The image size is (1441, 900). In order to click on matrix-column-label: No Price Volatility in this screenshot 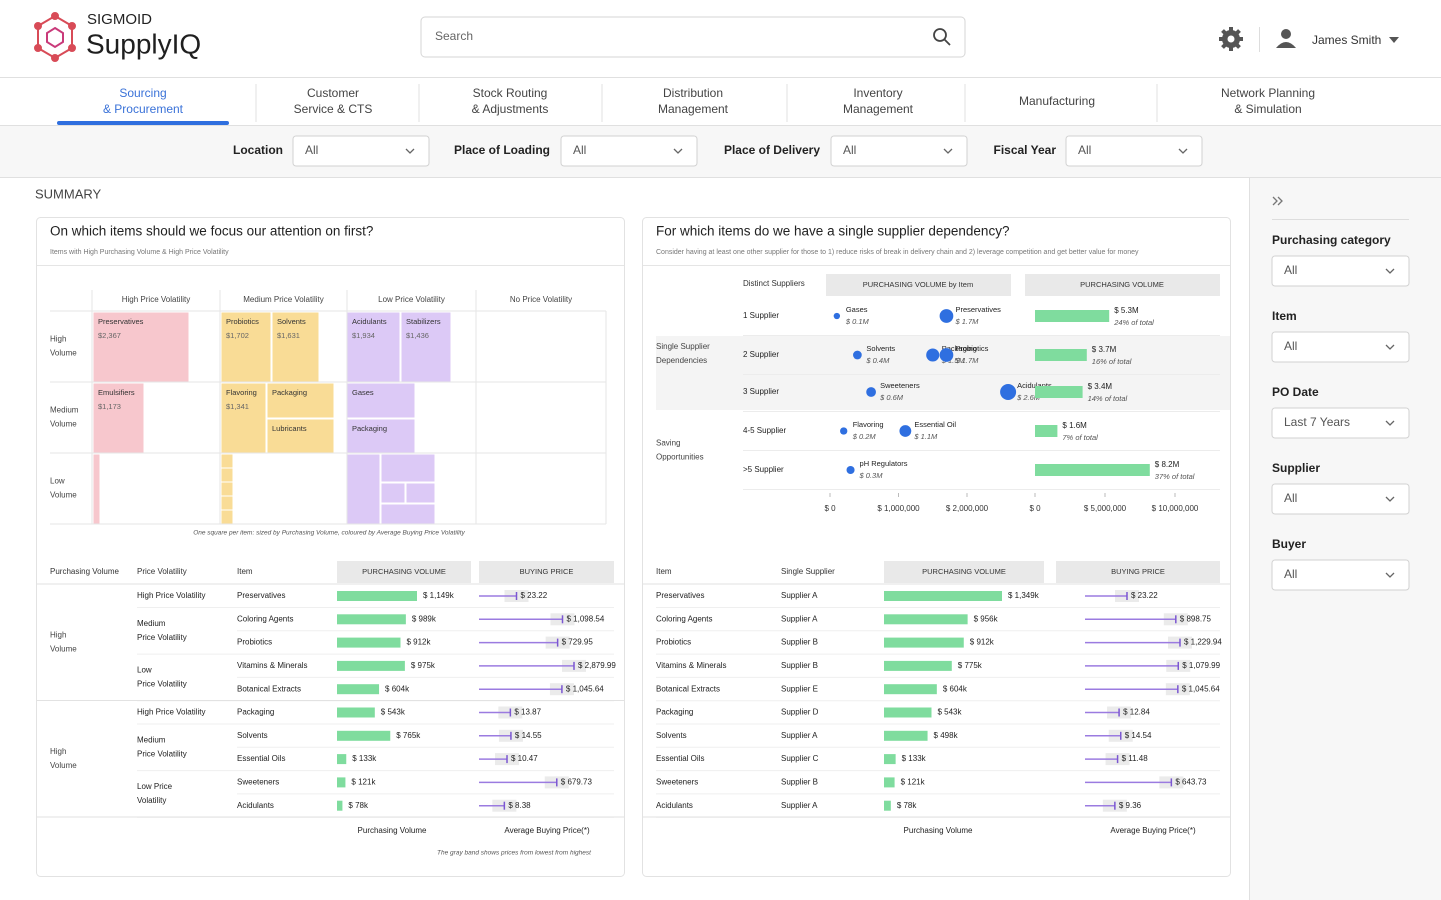, I will do `click(541, 299)`.